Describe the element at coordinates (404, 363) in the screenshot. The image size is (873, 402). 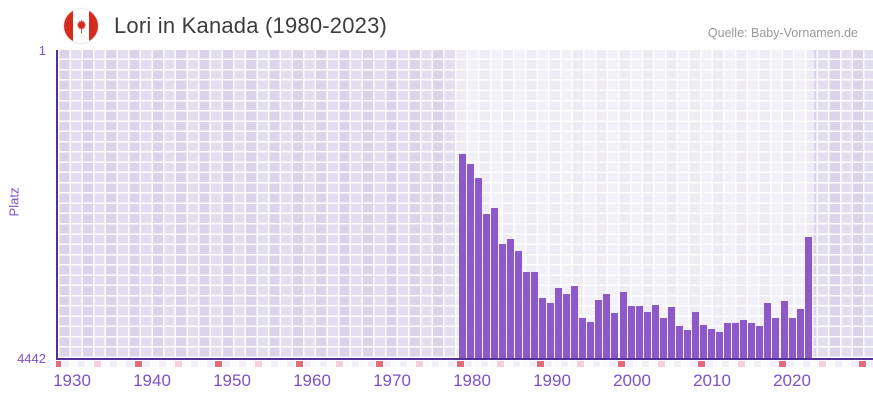
I see `tick-cell-1973` at that location.